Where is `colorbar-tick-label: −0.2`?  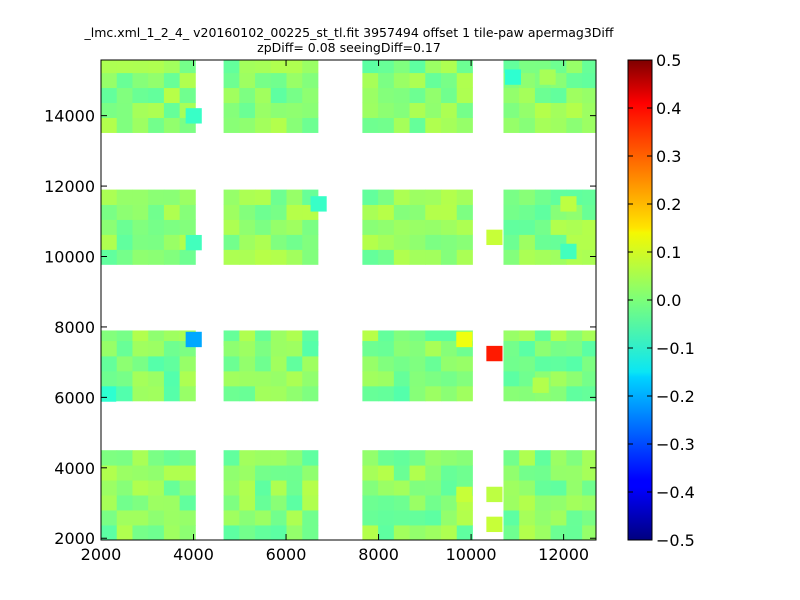
colorbar-tick-label: −0.2 is located at coordinates (675, 396).